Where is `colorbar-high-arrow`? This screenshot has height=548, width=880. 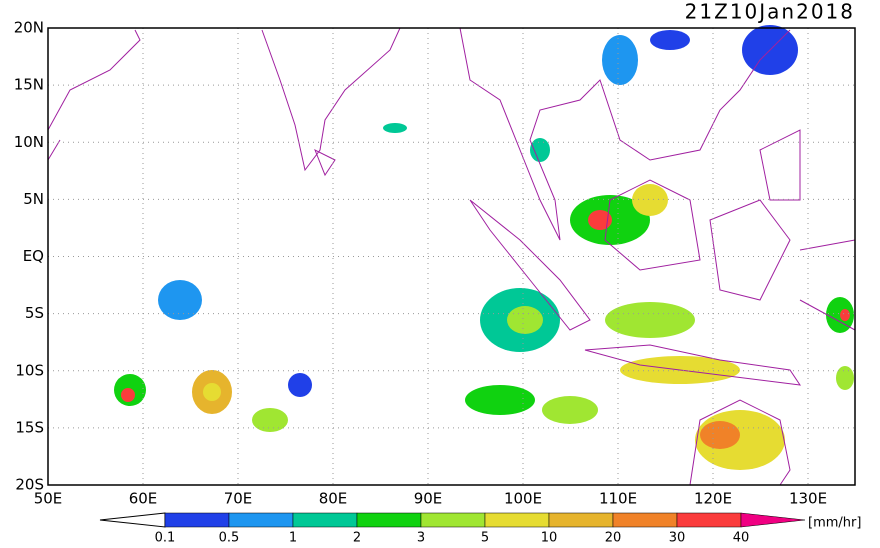 colorbar-high-arrow is located at coordinates (773, 520).